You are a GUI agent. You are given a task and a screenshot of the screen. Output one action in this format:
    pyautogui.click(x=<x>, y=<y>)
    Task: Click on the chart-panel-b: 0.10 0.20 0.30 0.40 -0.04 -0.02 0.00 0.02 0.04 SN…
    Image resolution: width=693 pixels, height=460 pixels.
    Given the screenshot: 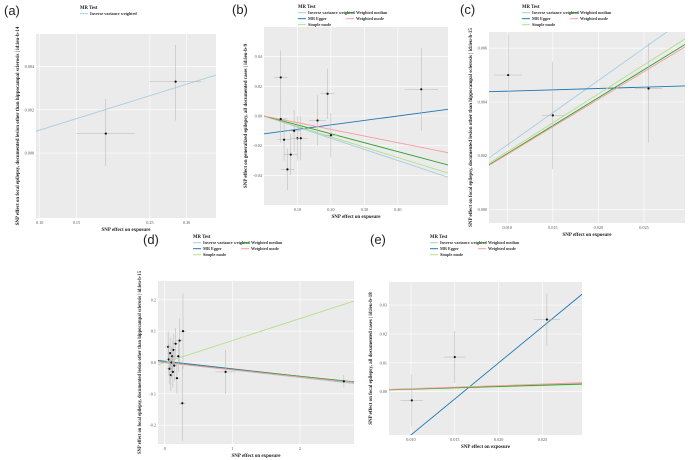 What is the action you would take?
    pyautogui.click(x=346, y=112)
    